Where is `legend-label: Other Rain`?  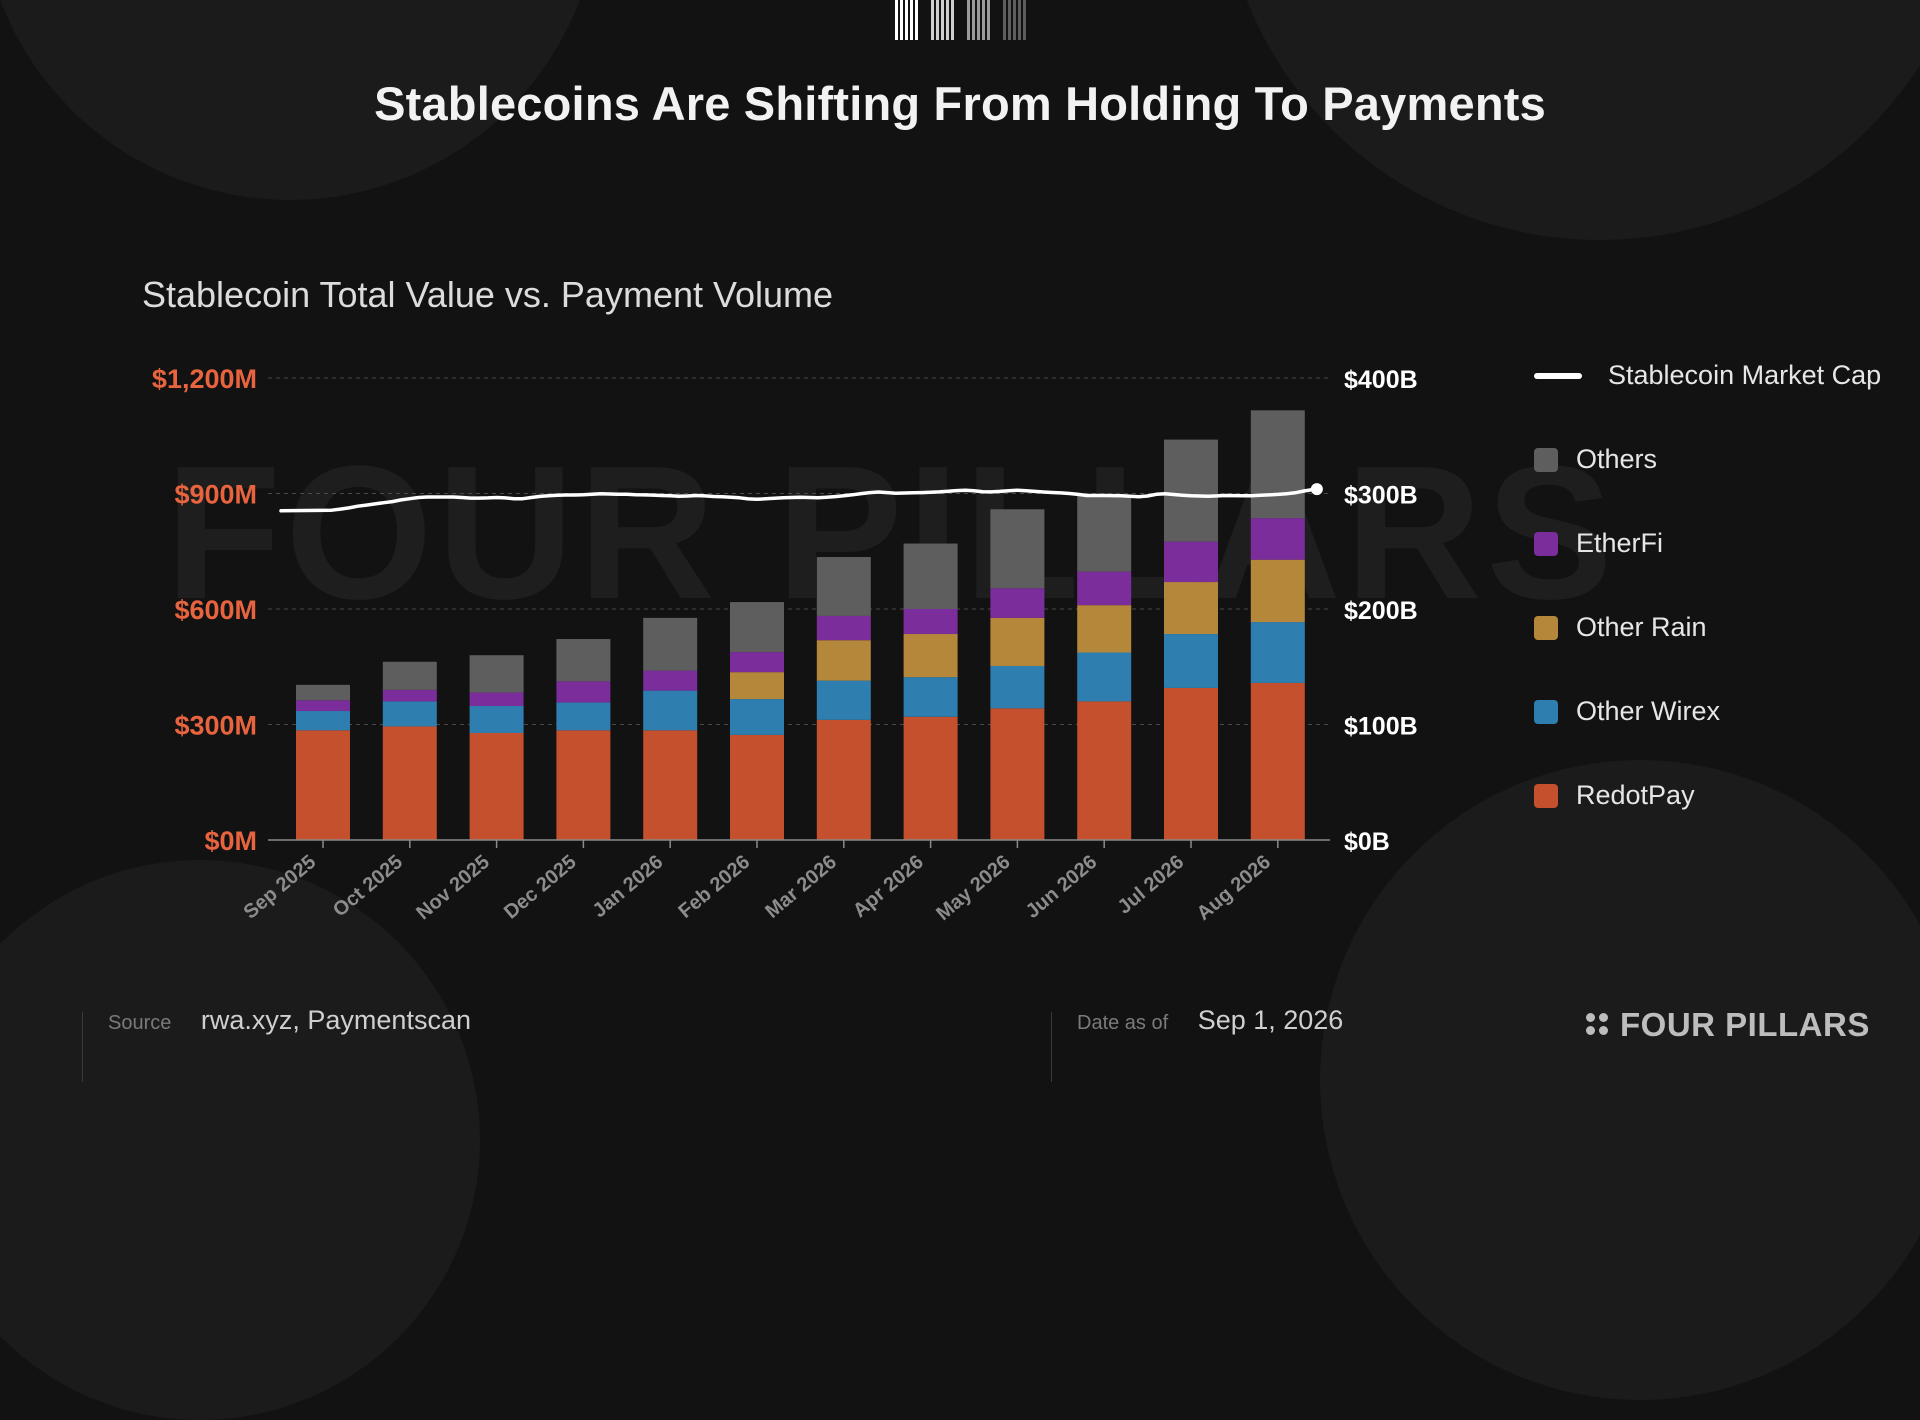 legend-label: Other Rain is located at coordinates (1641, 627).